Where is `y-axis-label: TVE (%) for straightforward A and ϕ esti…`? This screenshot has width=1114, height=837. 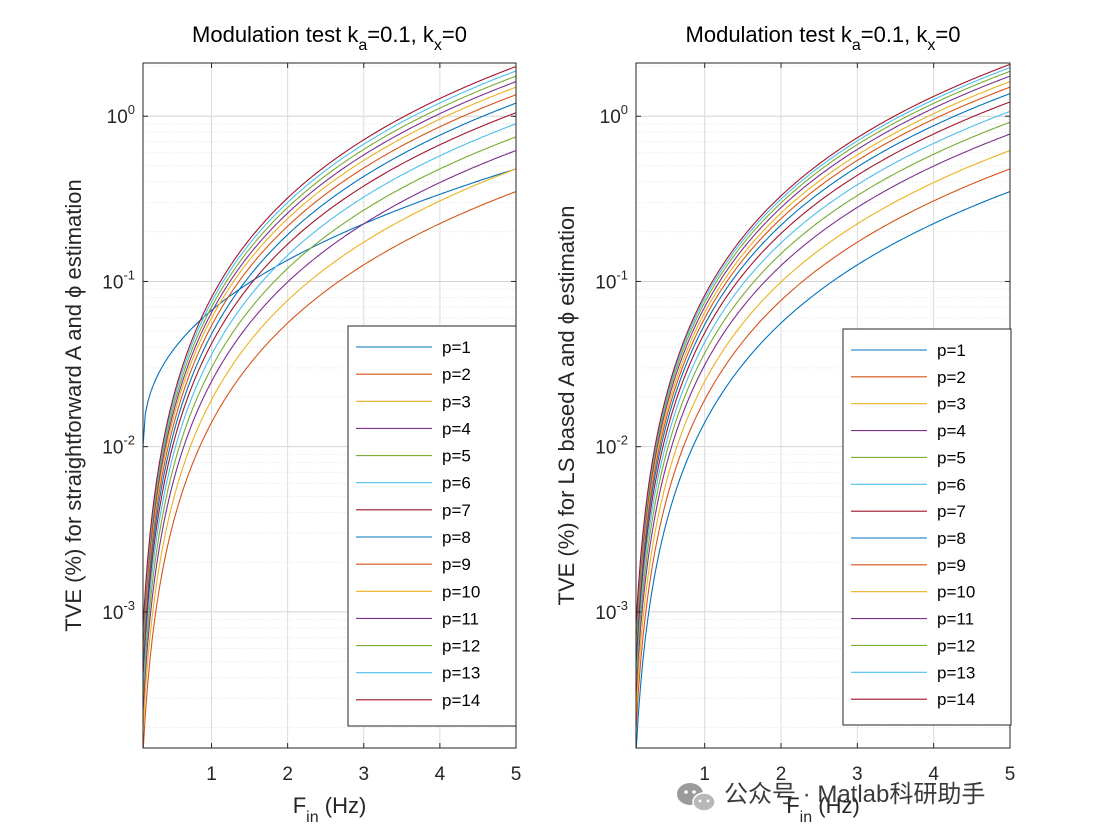
y-axis-label: TVE (%) for straightforward A and ϕ esti… is located at coordinates (73, 405).